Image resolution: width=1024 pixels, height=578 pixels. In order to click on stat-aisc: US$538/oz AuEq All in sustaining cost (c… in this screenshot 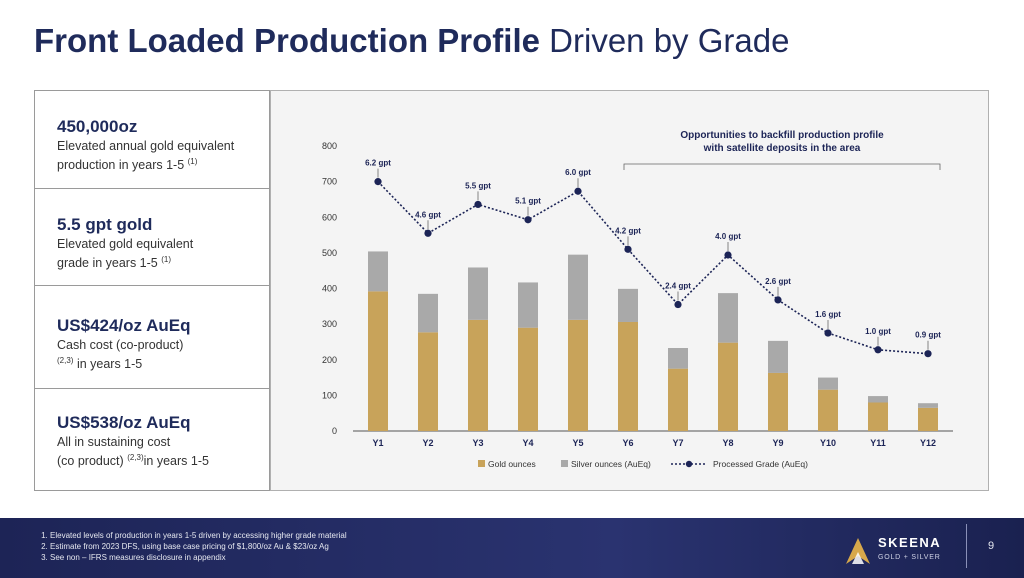, I will do `click(152, 439)`.